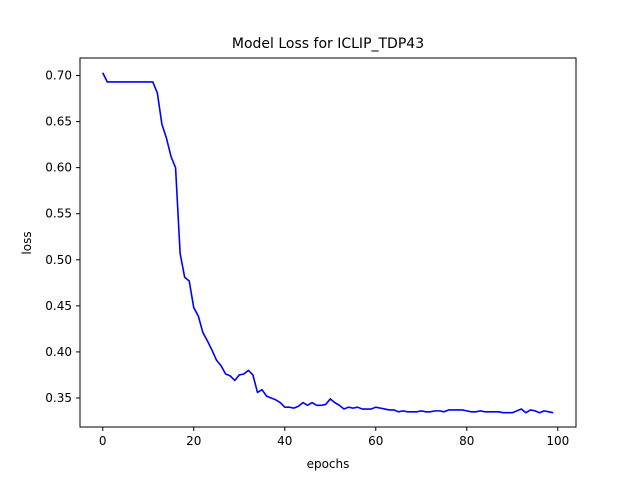 Image resolution: width=640 pixels, height=480 pixels. I want to click on x-tick-label: 20, so click(193, 441).